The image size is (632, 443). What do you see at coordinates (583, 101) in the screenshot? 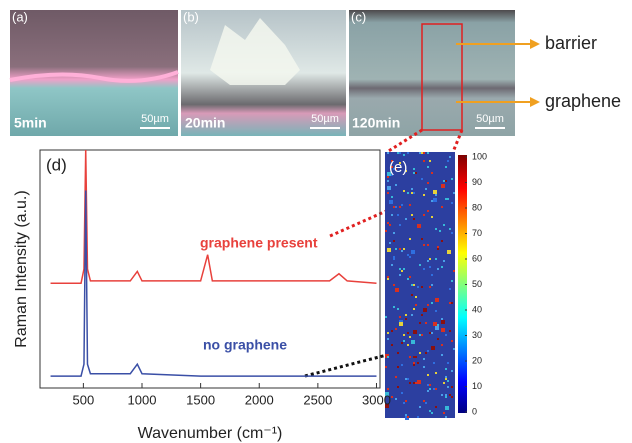
I see `annotation: graphene` at bounding box center [583, 101].